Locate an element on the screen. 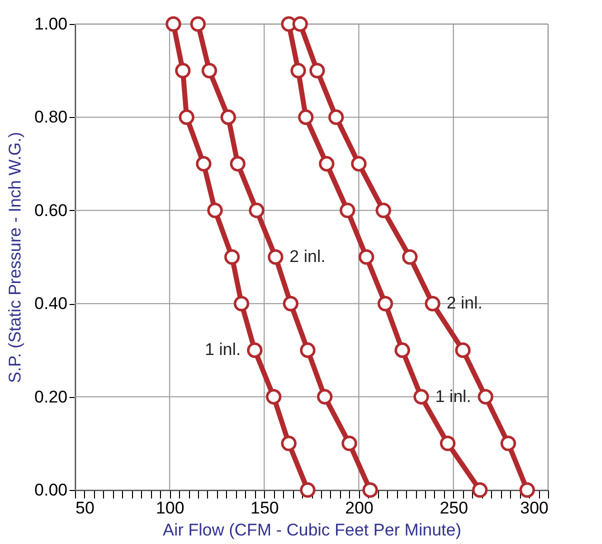 This screenshot has height=544, width=602. y-tick-label: 0.00 is located at coordinates (51, 490).